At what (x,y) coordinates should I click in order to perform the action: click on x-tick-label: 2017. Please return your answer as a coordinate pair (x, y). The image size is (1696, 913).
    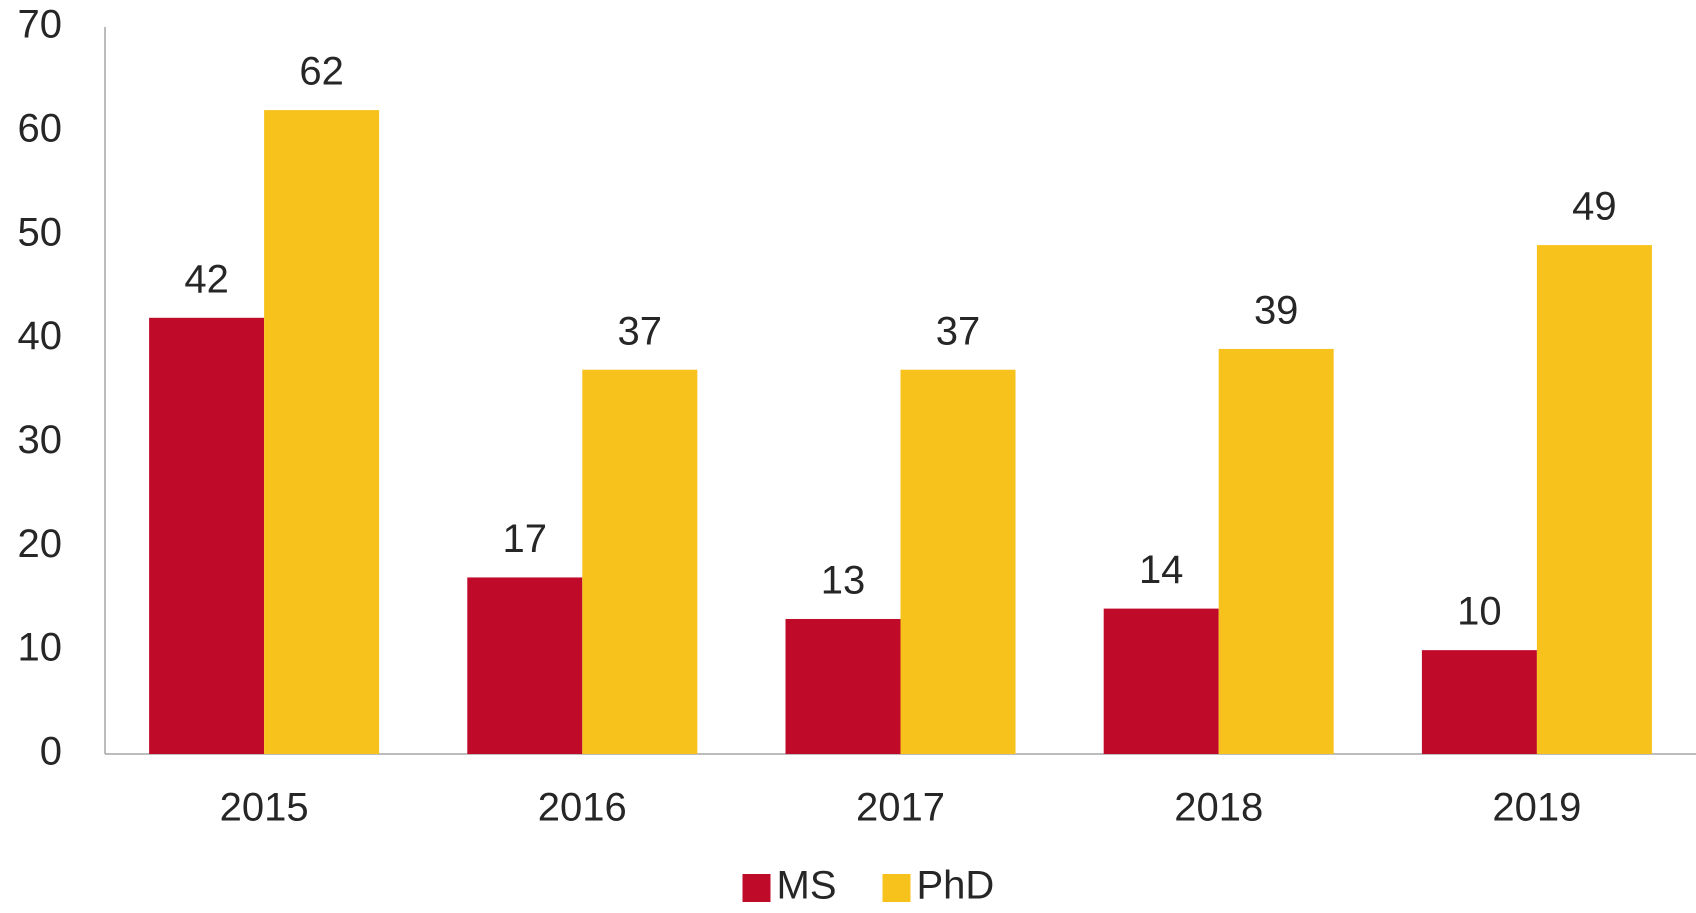
    Looking at the image, I should click on (900, 808).